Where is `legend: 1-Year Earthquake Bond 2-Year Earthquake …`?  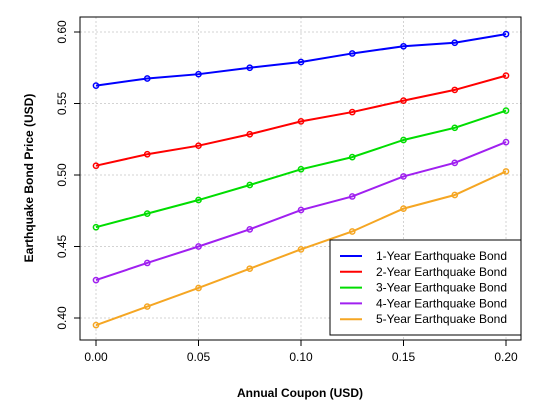 legend: 1-Year Earthquake Bond 2-Year Earthquake … is located at coordinates (425, 287).